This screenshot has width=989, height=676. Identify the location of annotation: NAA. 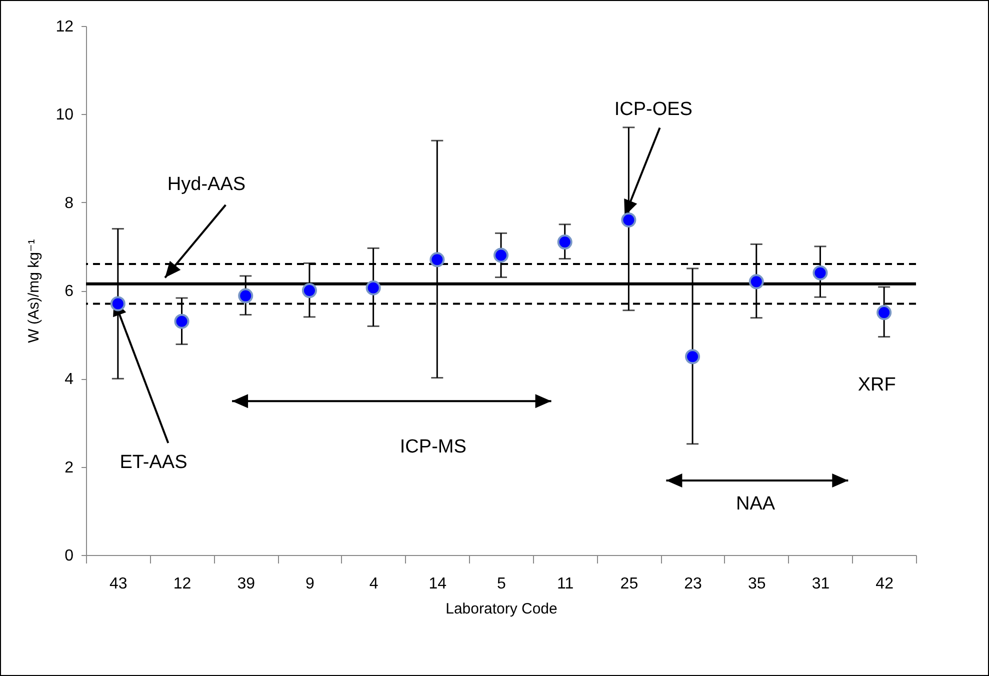
(756, 504).